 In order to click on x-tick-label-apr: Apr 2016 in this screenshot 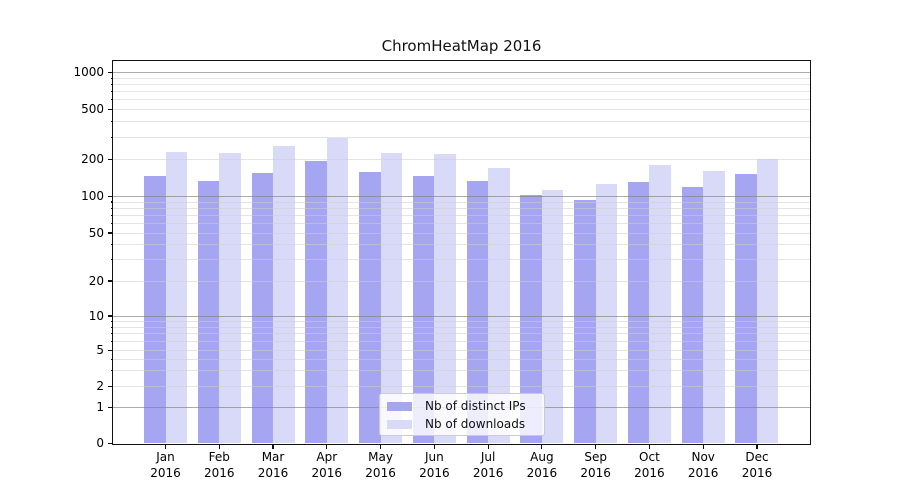, I will do `click(327, 465)`.